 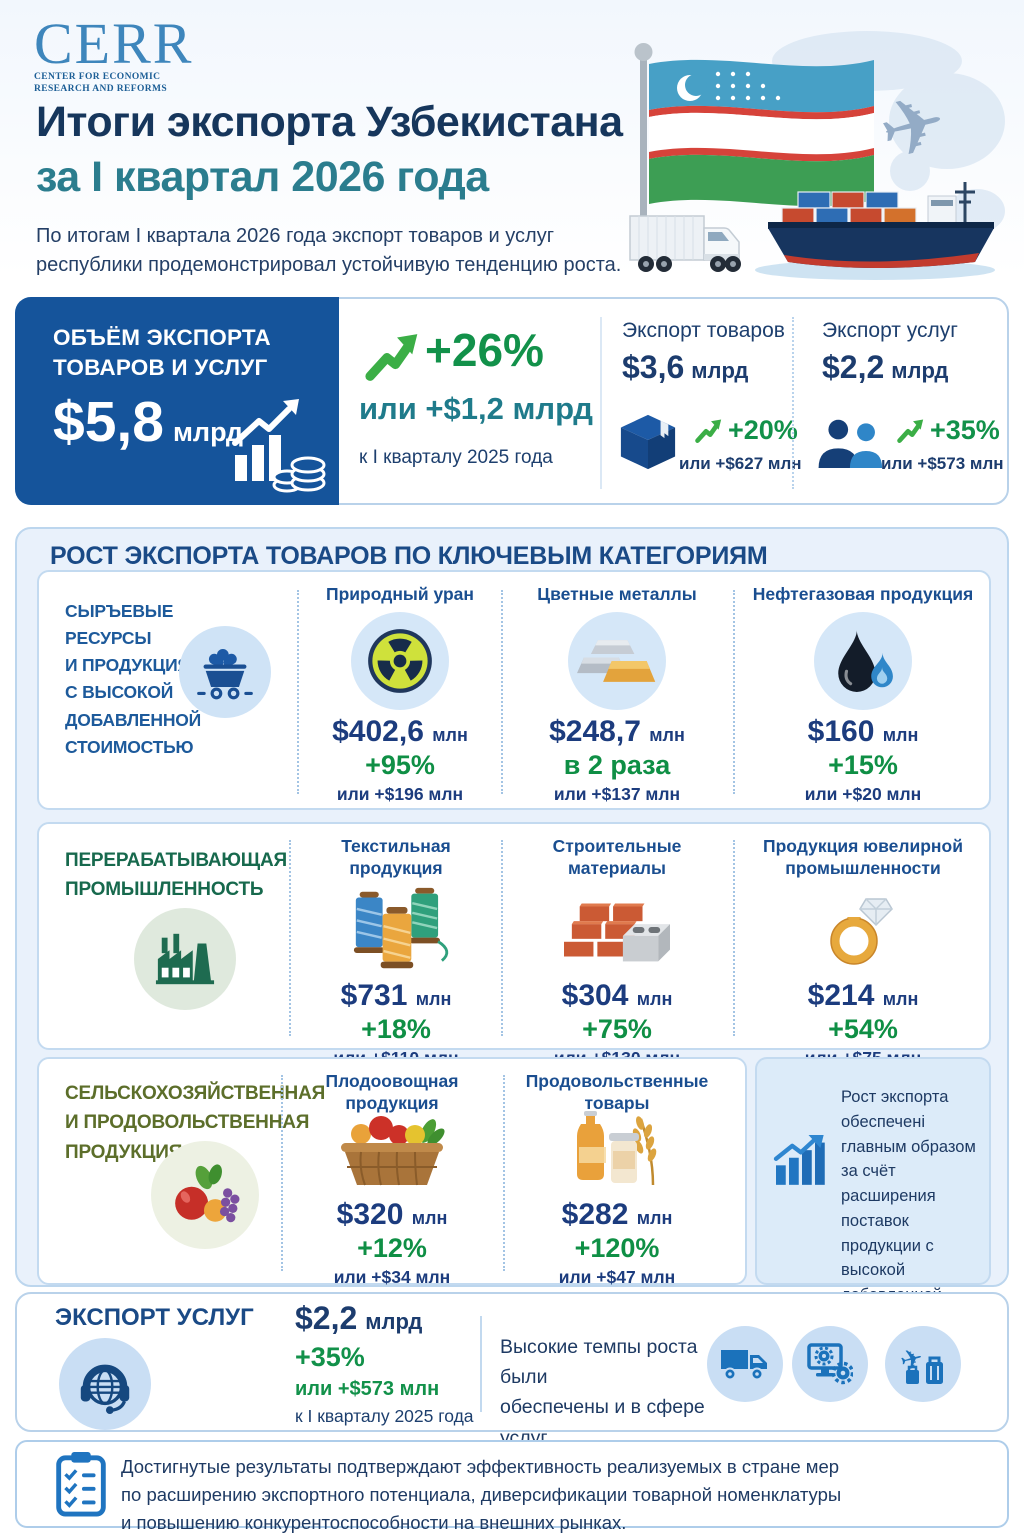 I want to click on item-title: Продовольственные товары, so click(x=617, y=1092).